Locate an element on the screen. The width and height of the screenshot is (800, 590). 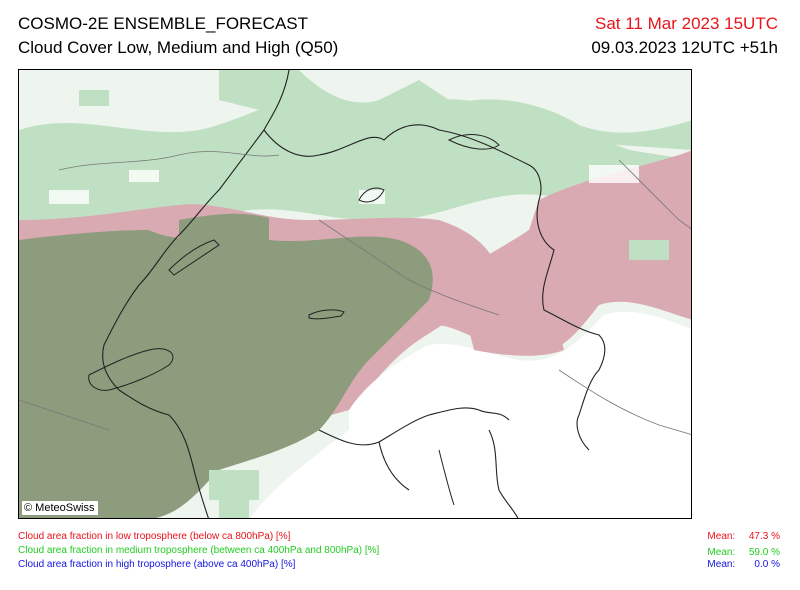
mean-value: 47.3 % is located at coordinates (764, 536).